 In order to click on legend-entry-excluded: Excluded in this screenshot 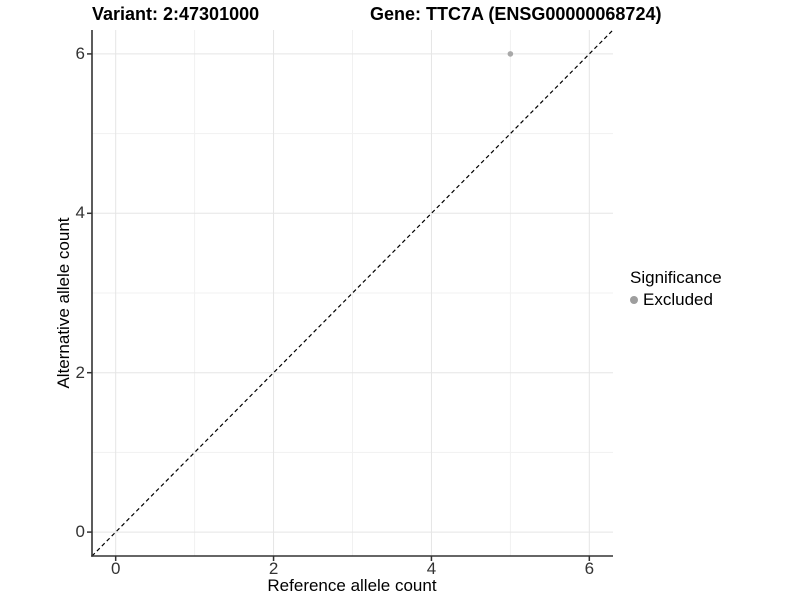, I will do `click(676, 300)`.